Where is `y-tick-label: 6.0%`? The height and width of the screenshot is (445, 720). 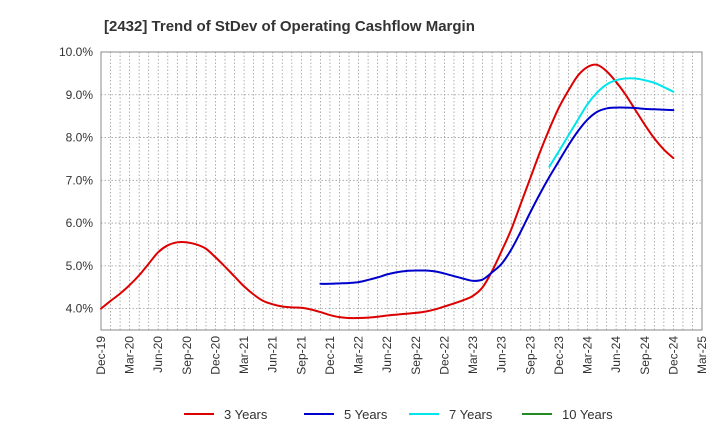
y-tick-label: 6.0% is located at coordinates (80, 223).